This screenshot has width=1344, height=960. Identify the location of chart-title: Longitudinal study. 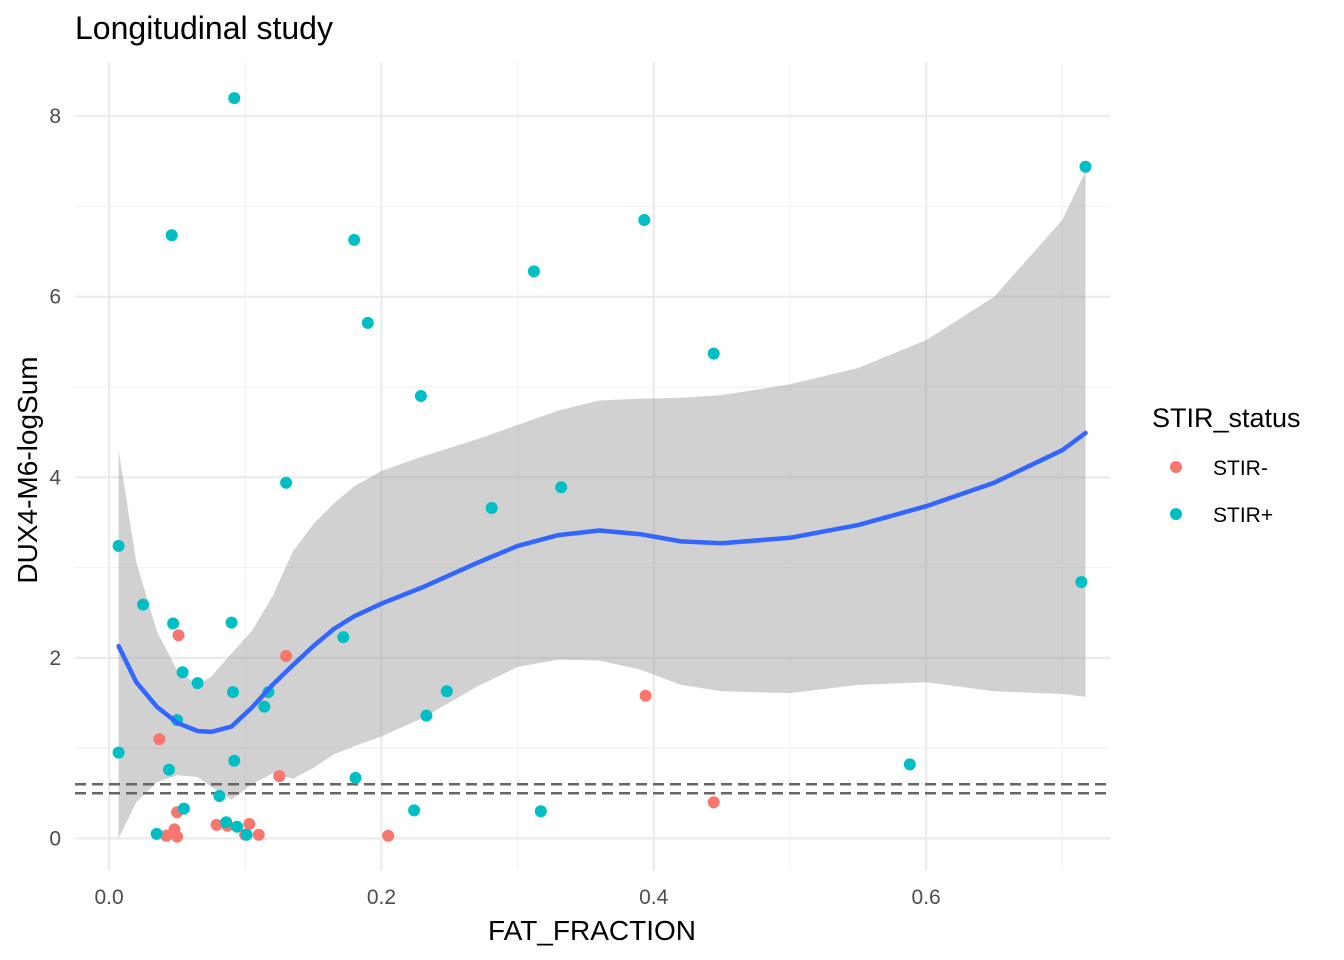
(204, 28).